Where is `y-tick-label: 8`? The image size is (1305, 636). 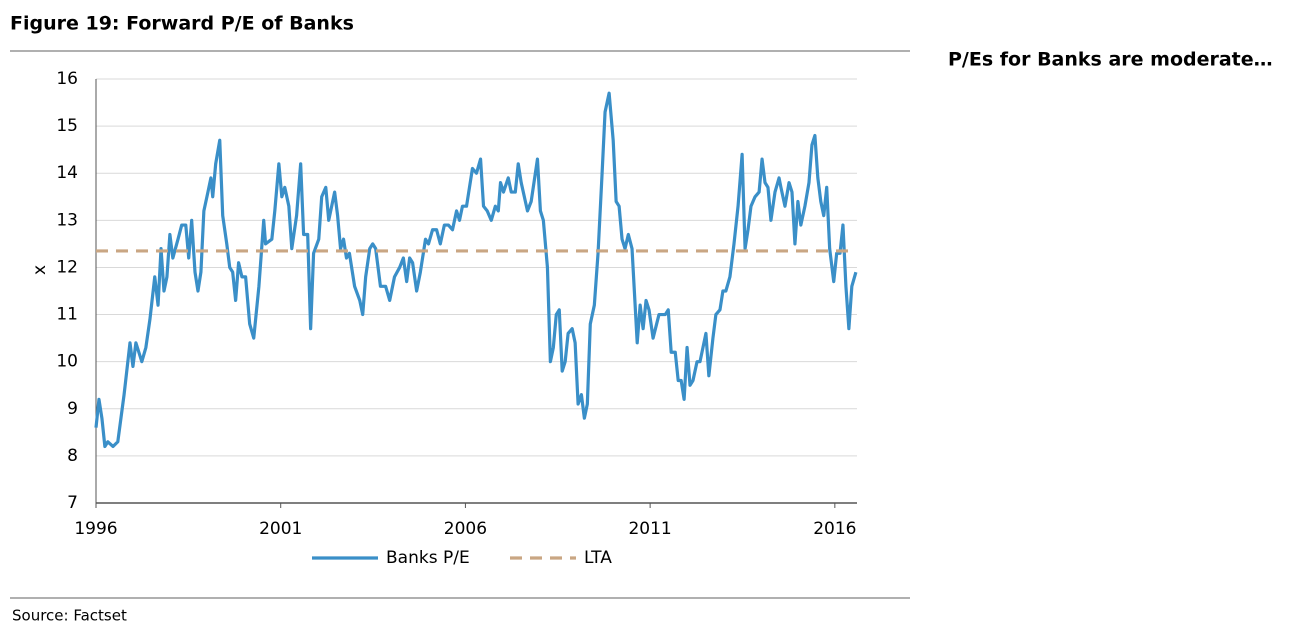 y-tick-label: 8 is located at coordinates (72, 456).